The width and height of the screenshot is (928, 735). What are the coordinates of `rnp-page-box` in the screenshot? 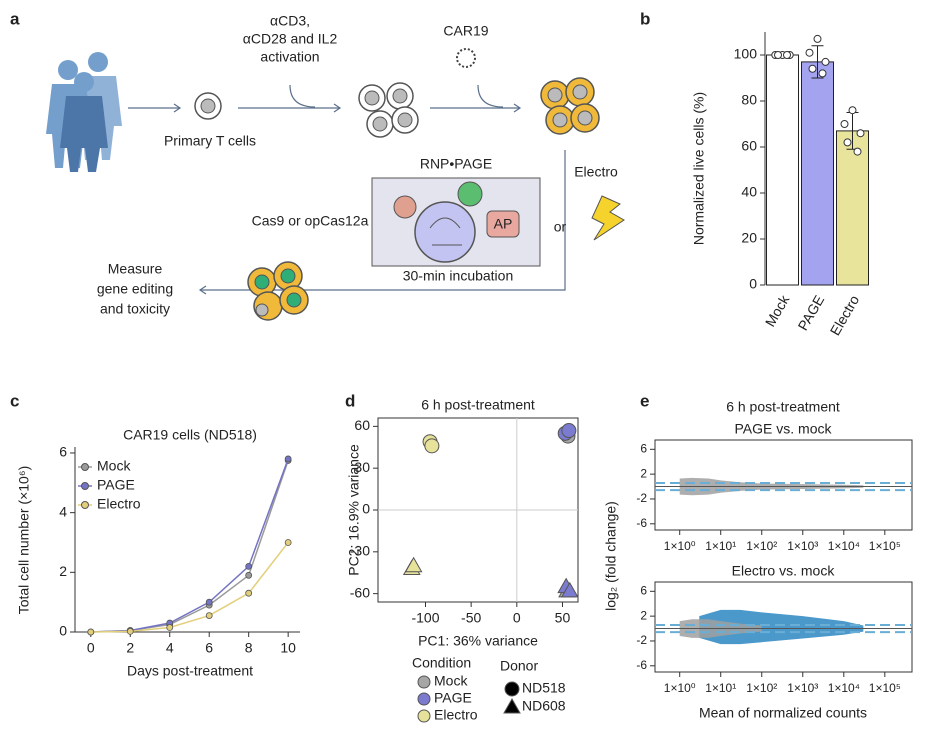 It's located at (456, 222).